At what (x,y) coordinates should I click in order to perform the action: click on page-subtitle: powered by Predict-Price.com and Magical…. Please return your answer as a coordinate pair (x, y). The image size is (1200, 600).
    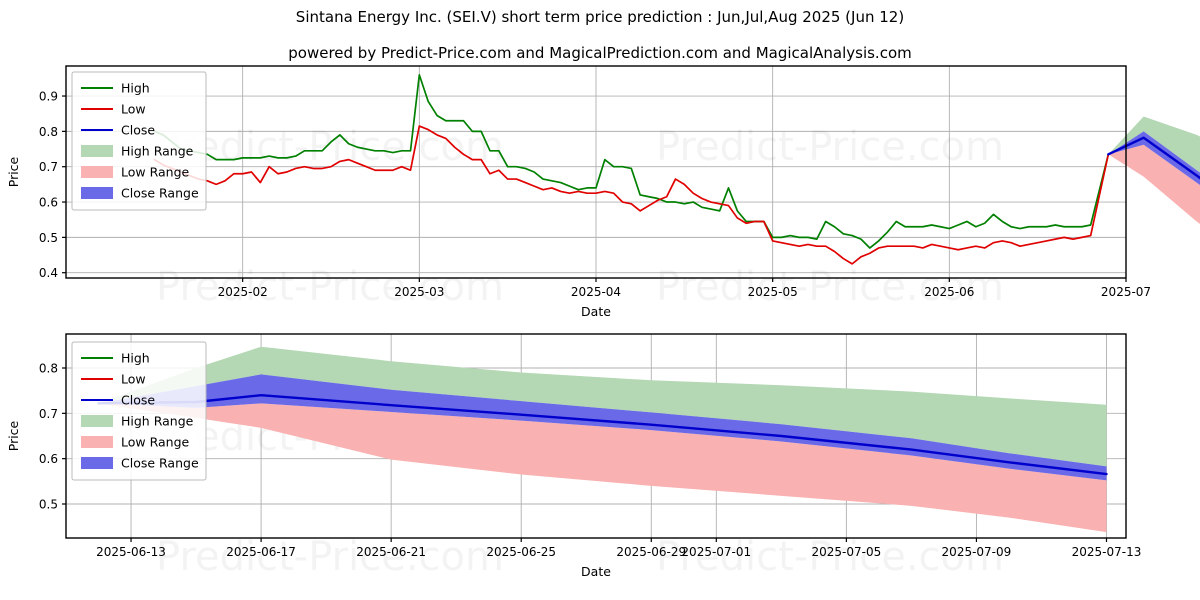
    Looking at the image, I should click on (600, 53).